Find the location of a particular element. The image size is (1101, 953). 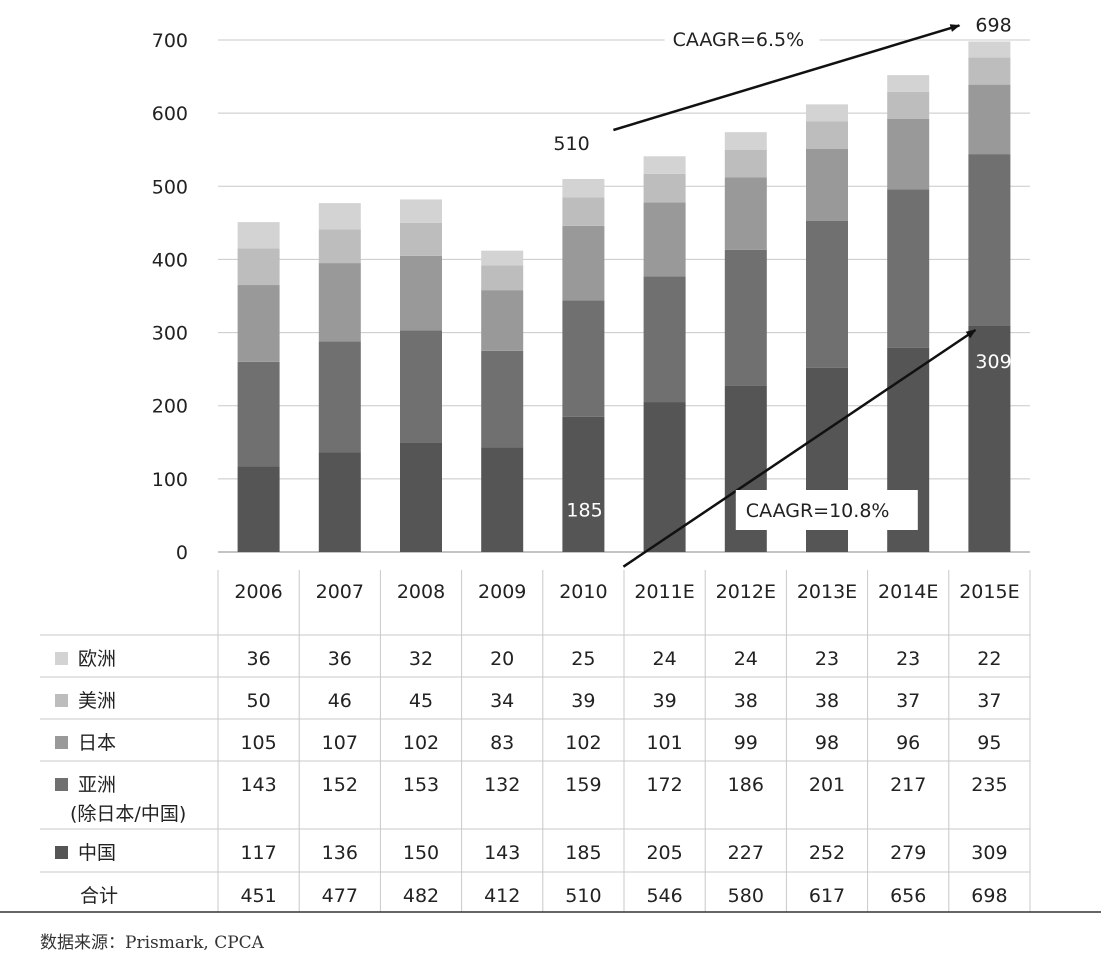

china-end-label: 309 is located at coordinates (993, 362).